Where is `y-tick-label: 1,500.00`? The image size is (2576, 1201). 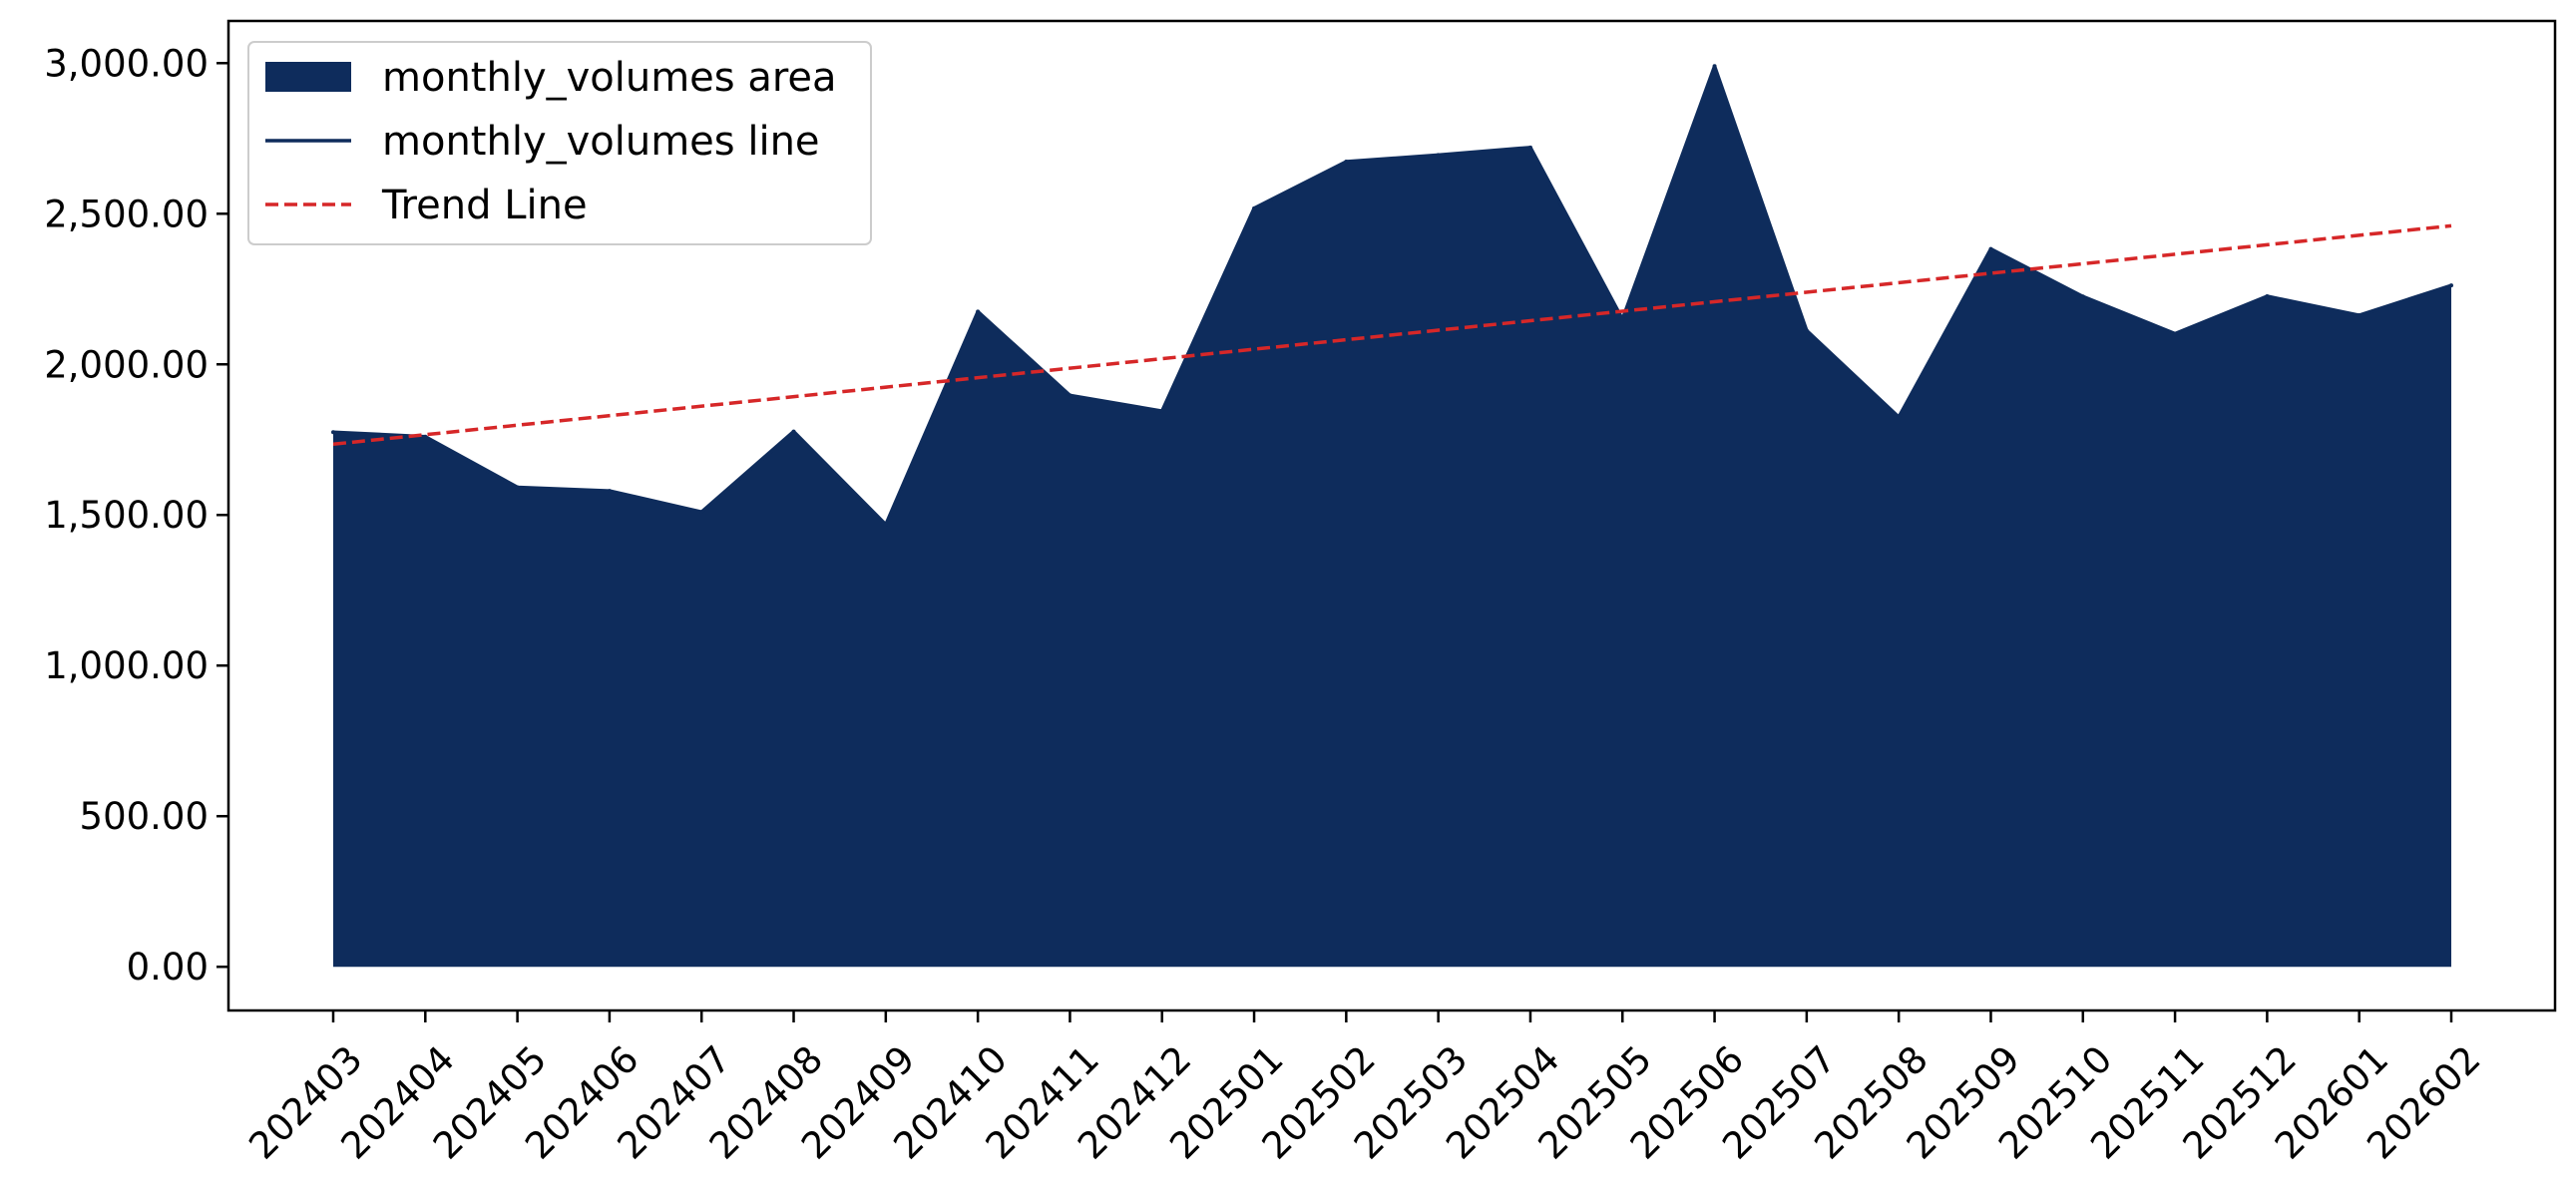 y-tick-label: 1,500.00 is located at coordinates (126, 515).